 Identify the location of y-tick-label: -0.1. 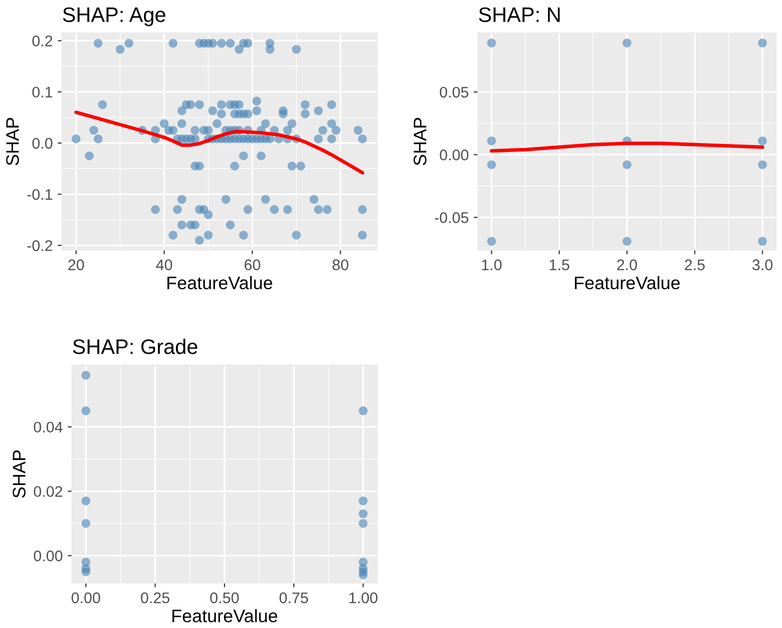
(39, 194).